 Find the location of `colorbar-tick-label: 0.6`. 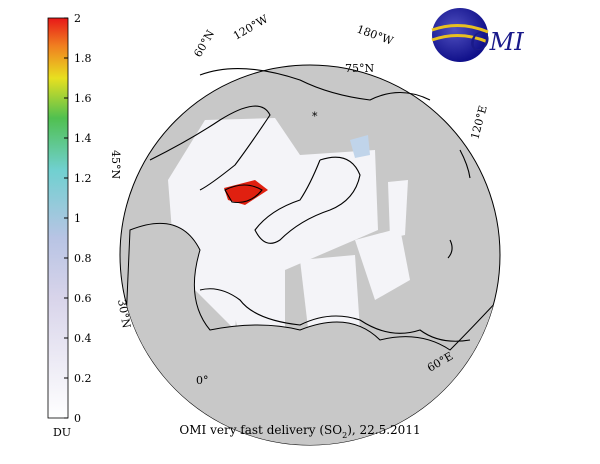

colorbar-tick-label: 0.6 is located at coordinates (83, 298).